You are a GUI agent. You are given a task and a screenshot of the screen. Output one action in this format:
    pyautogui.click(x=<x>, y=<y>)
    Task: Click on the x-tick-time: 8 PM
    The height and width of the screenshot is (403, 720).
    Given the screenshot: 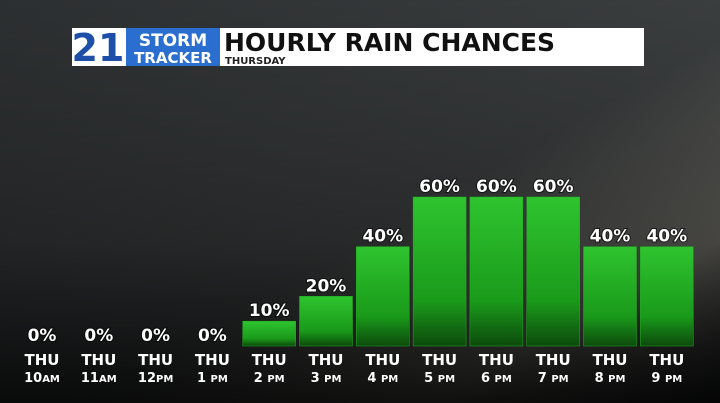 What is the action you would take?
    pyautogui.click(x=610, y=378)
    